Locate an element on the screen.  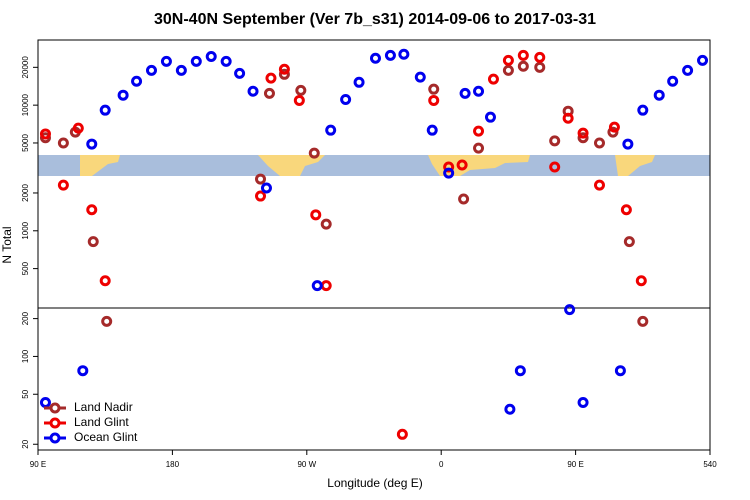
x-tick-label: 180 is located at coordinates (173, 464).